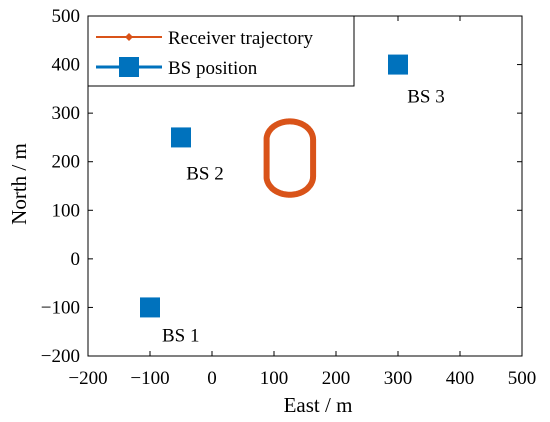  Describe the element at coordinates (181, 335) in the screenshot. I see `bs-label-1: BS 1` at that location.